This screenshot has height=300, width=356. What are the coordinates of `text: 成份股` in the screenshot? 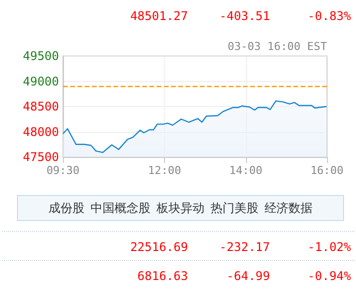 It's located at (66, 208).